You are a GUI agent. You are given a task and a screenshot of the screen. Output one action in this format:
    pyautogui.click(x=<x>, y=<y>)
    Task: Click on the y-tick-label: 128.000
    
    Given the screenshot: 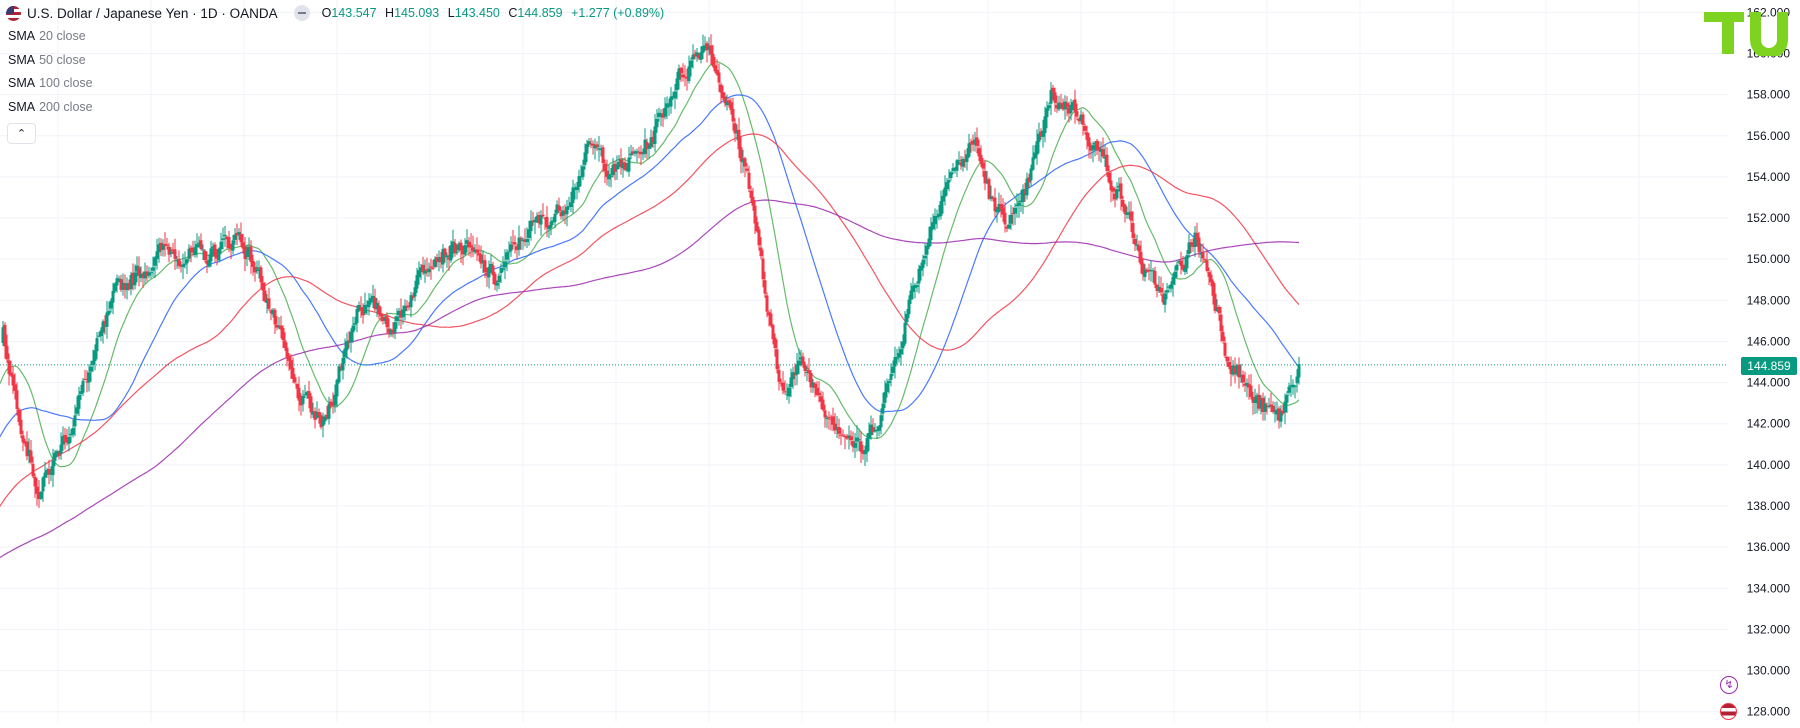 What is the action you would take?
    pyautogui.click(x=1769, y=712)
    